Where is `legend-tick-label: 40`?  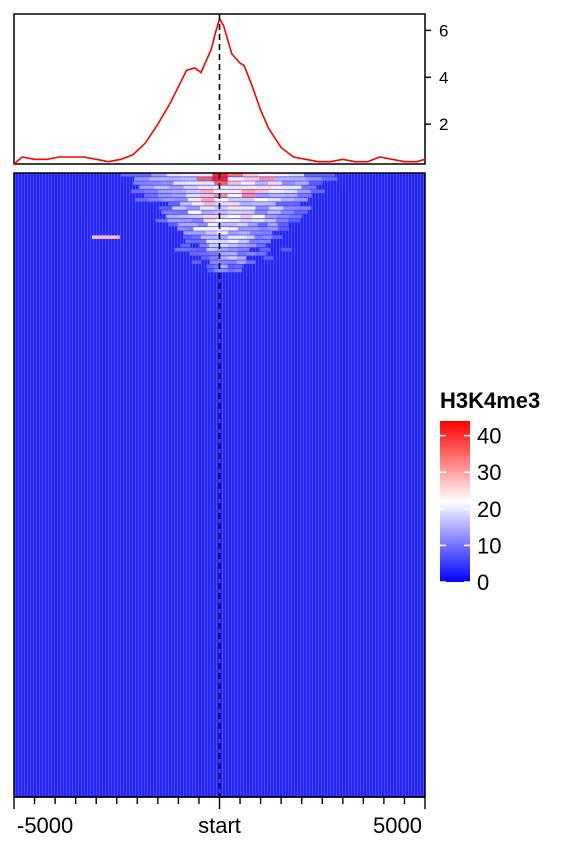
legend-tick-label: 40 is located at coordinates (489, 436).